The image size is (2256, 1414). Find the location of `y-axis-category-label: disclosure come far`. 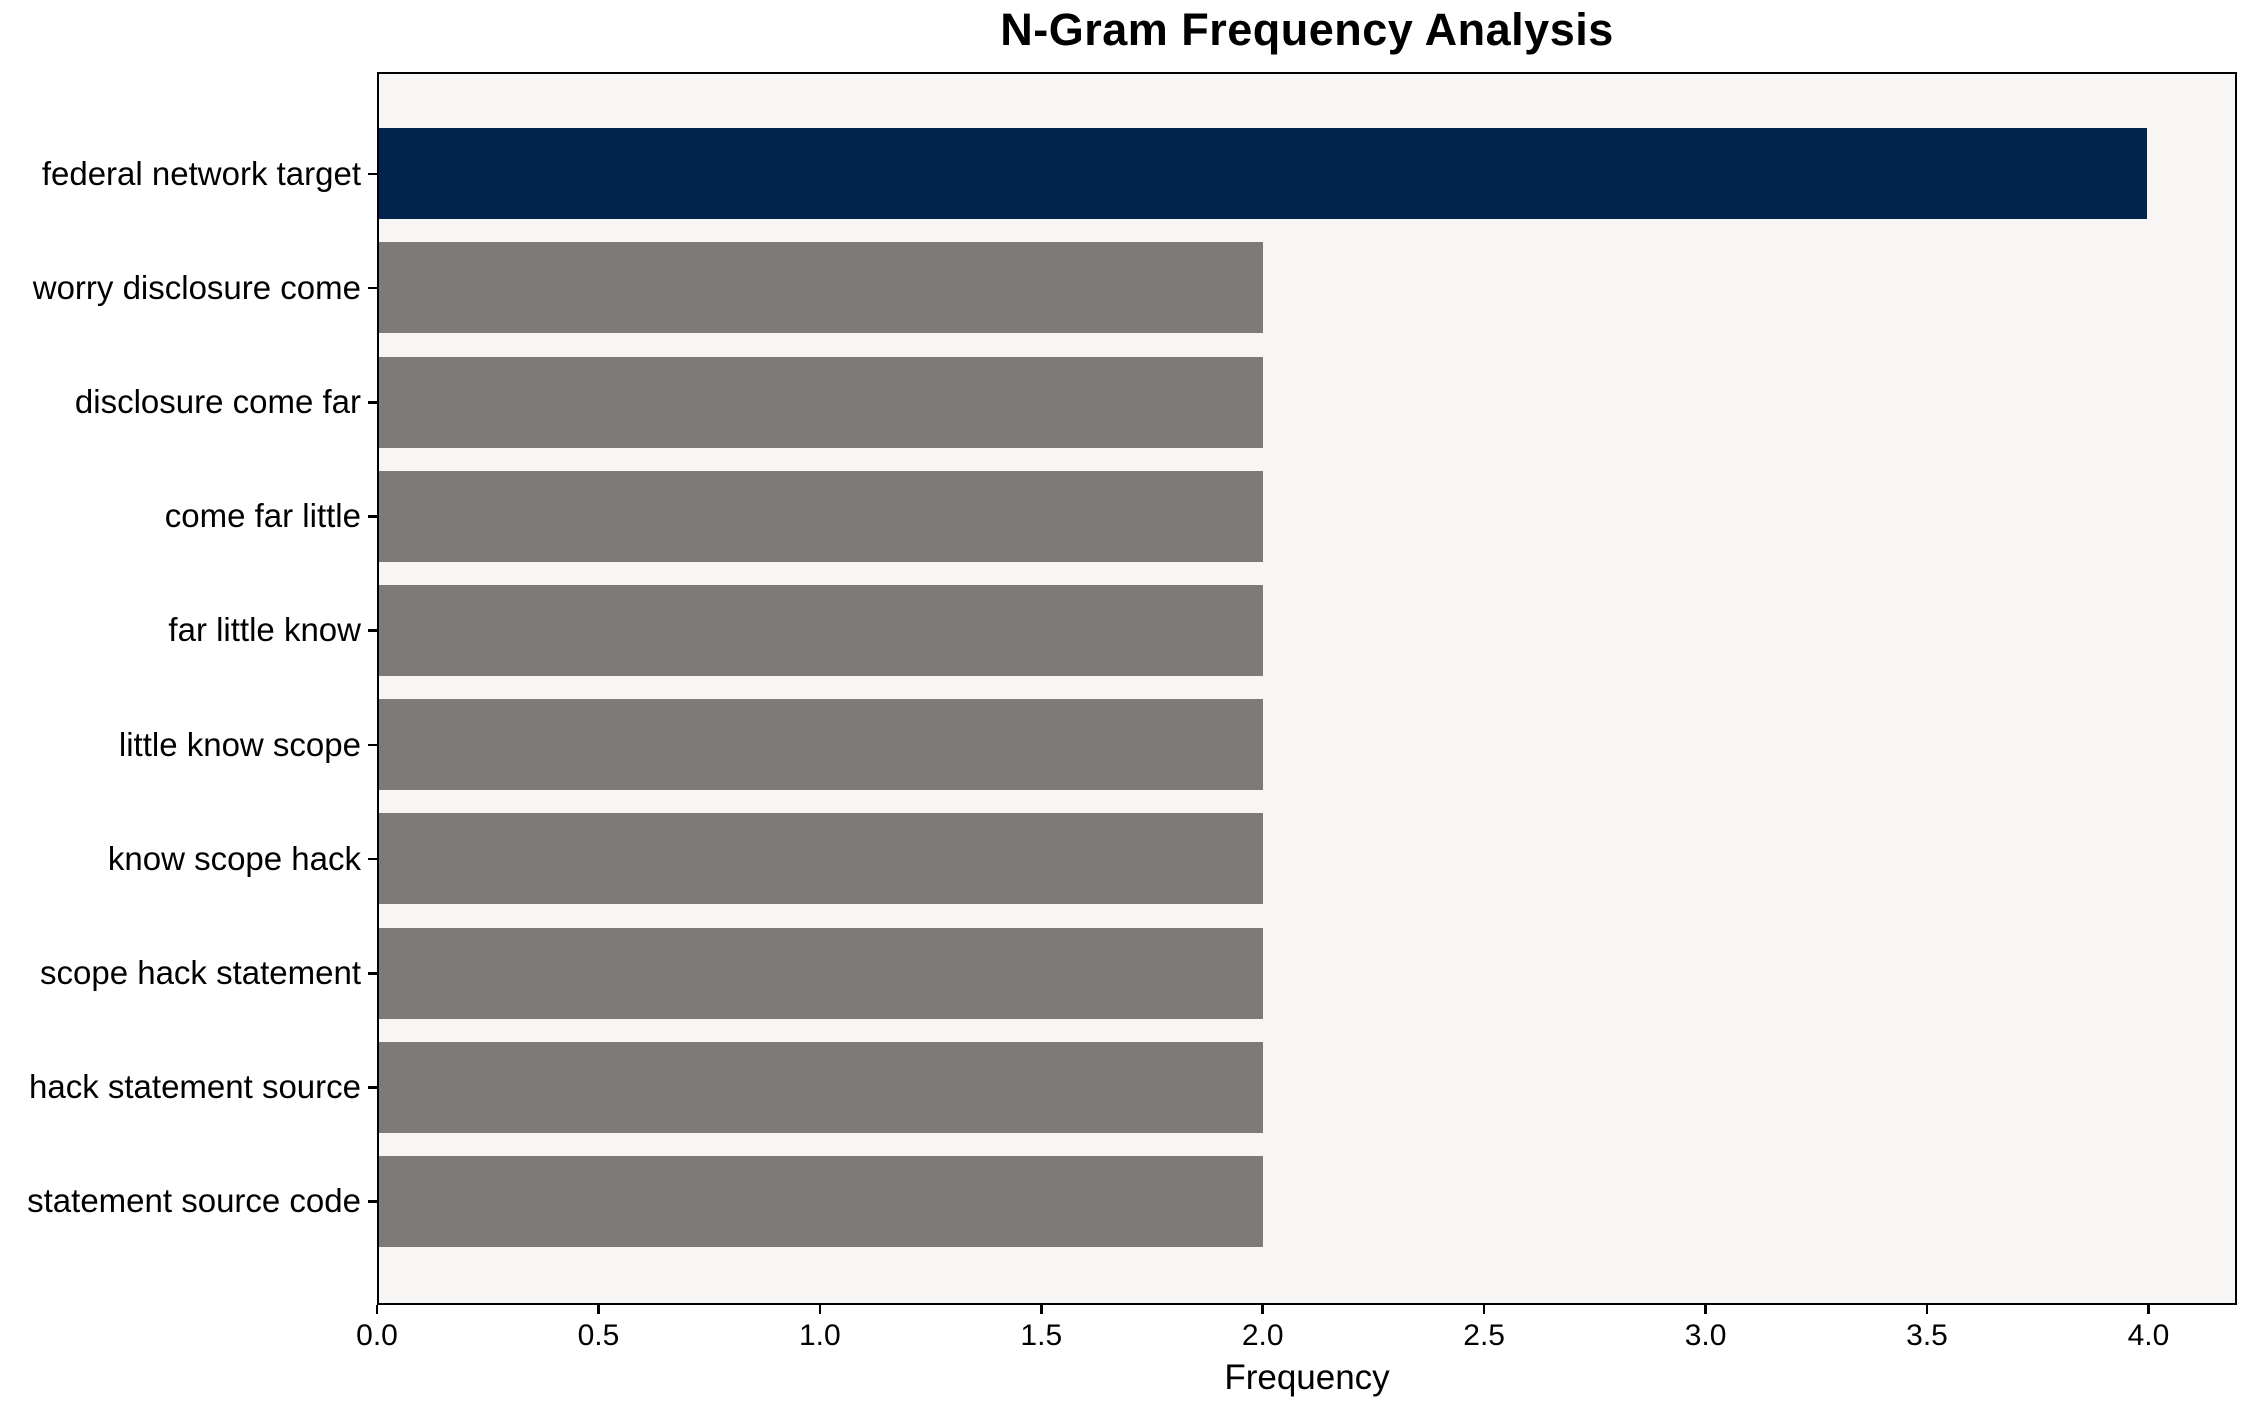

y-axis-category-label: disclosure come far is located at coordinates (217, 401).